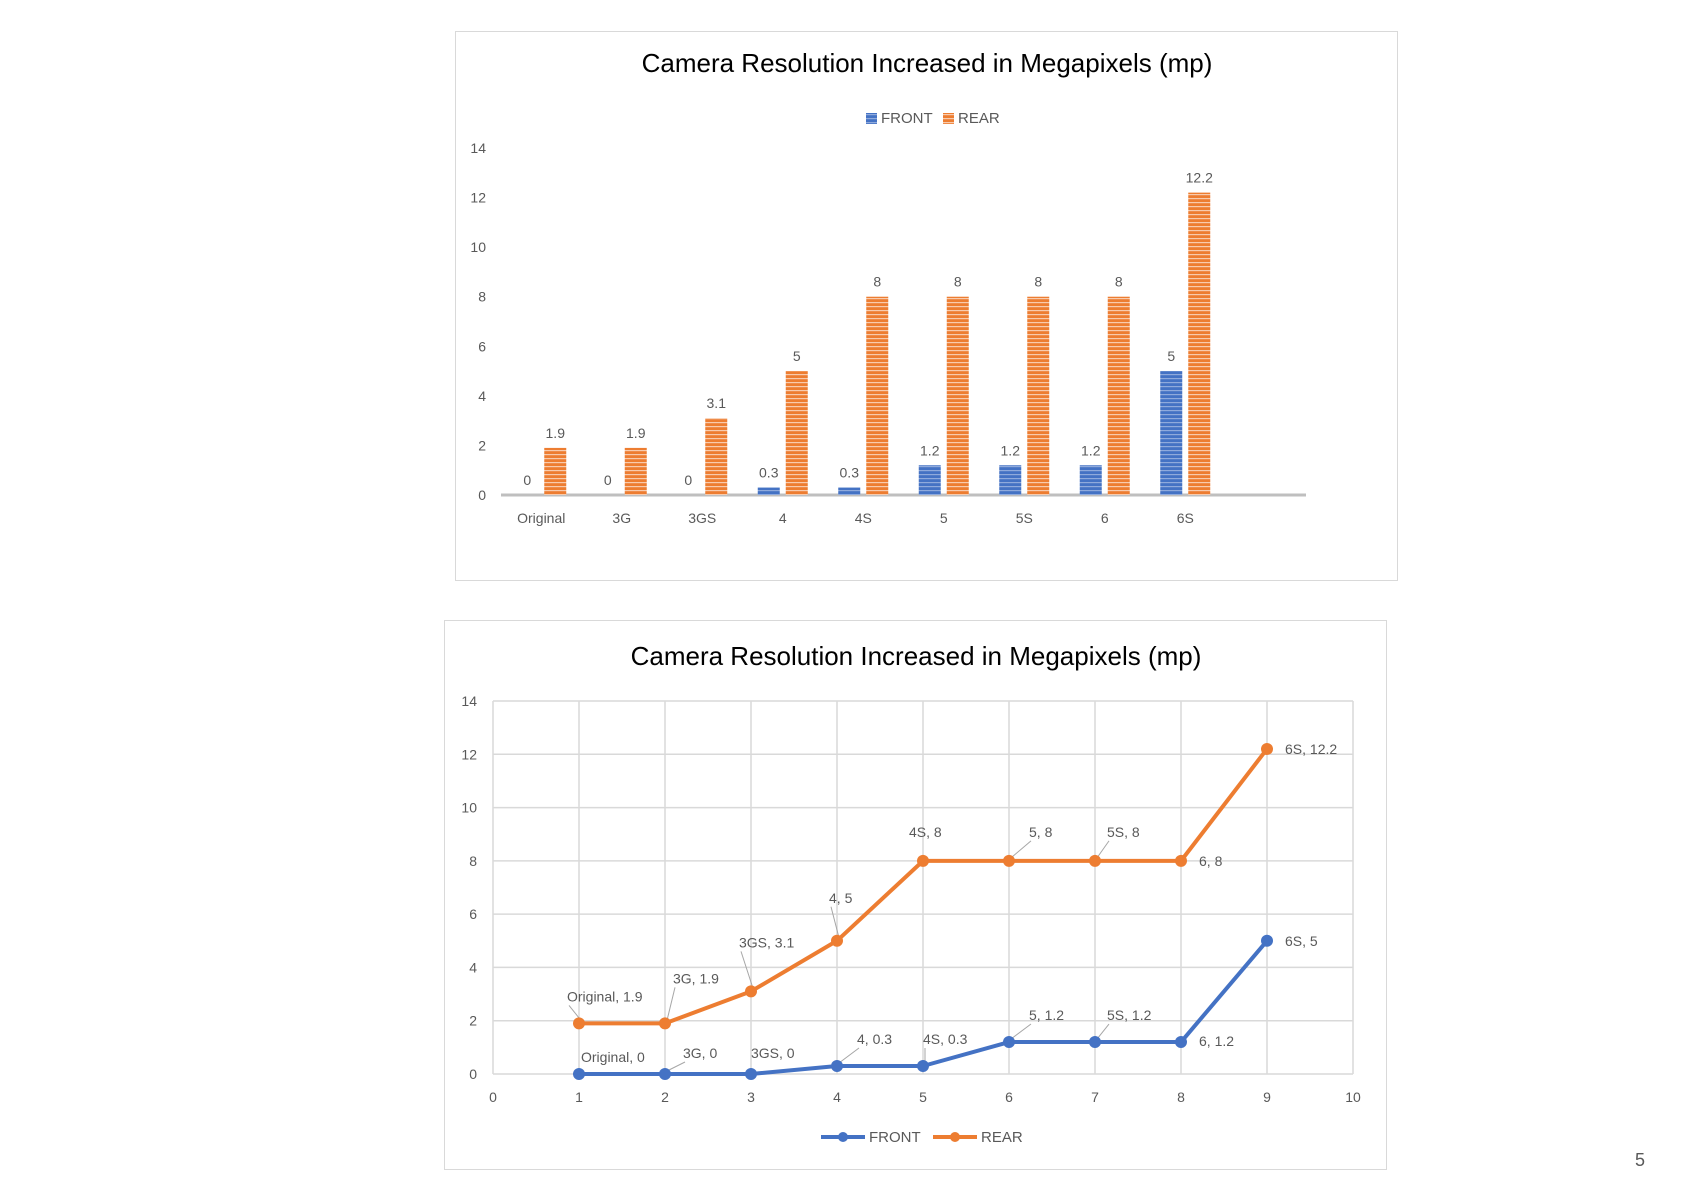  Describe the element at coordinates (1171, 356) in the screenshot. I see `front-bar-value-label: 5` at that location.